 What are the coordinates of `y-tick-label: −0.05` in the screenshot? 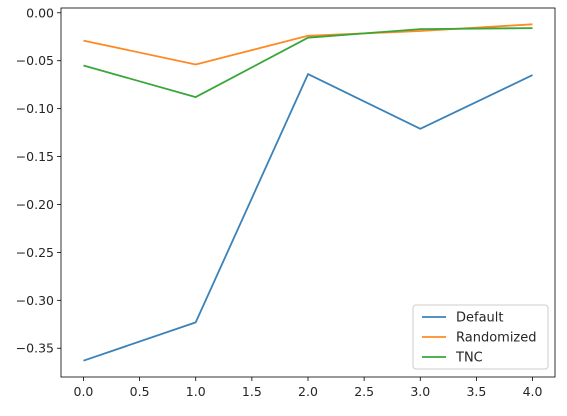 It's located at (35, 60).